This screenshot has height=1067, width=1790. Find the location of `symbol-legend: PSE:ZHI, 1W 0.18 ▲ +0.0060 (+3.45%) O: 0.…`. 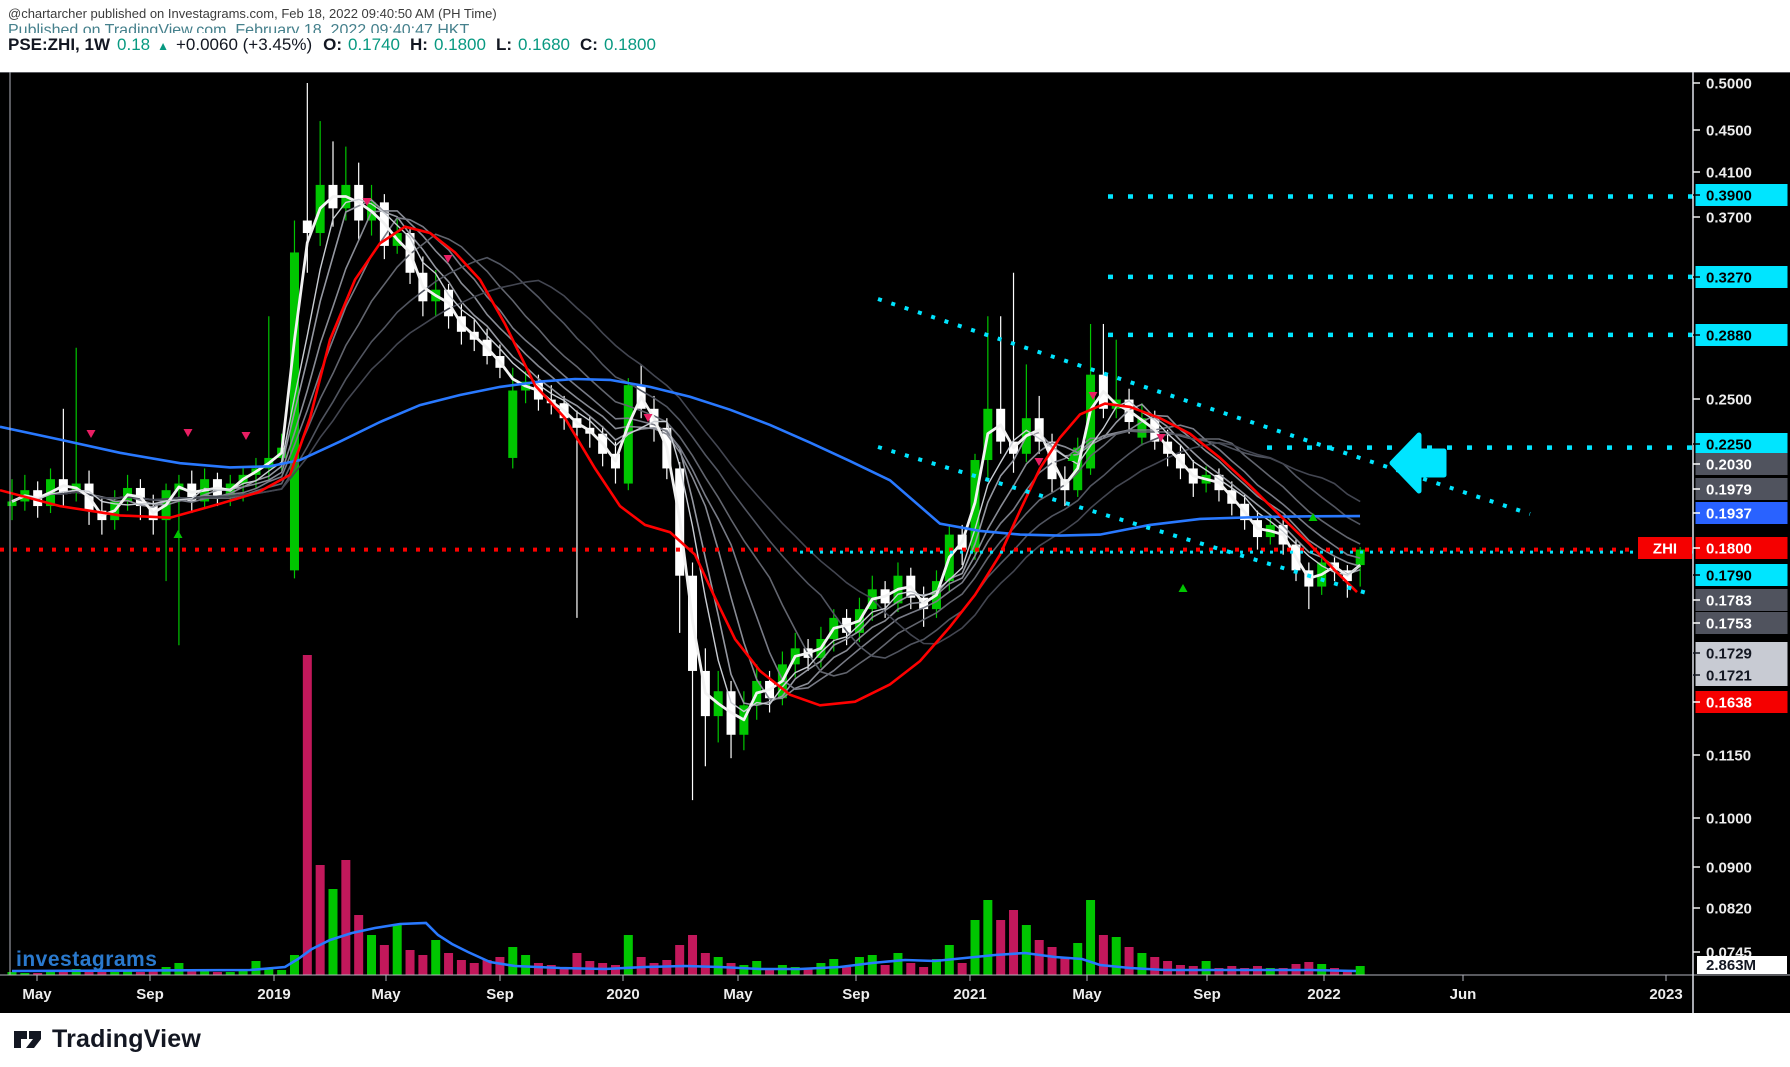

symbol-legend: PSE:ZHI, 1W 0.18 ▲ +0.0060 (+3.45%) O: 0.… is located at coordinates (332, 45).